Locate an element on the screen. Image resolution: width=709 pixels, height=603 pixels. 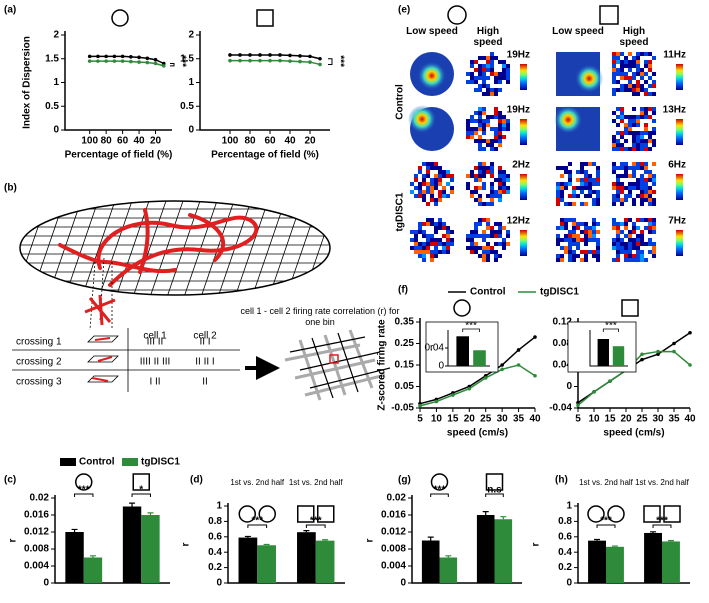
y-tick-label: 0.5 is located at coordinates (187, 106).